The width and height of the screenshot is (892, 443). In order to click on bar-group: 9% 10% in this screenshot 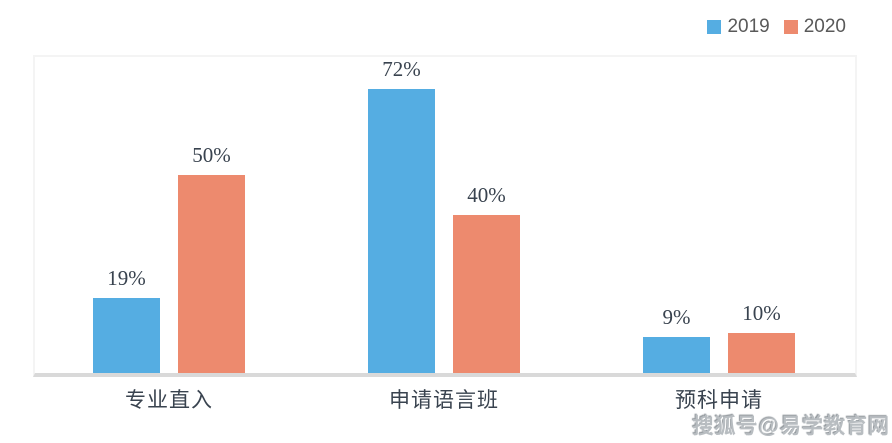, I will do `click(719, 337)`.